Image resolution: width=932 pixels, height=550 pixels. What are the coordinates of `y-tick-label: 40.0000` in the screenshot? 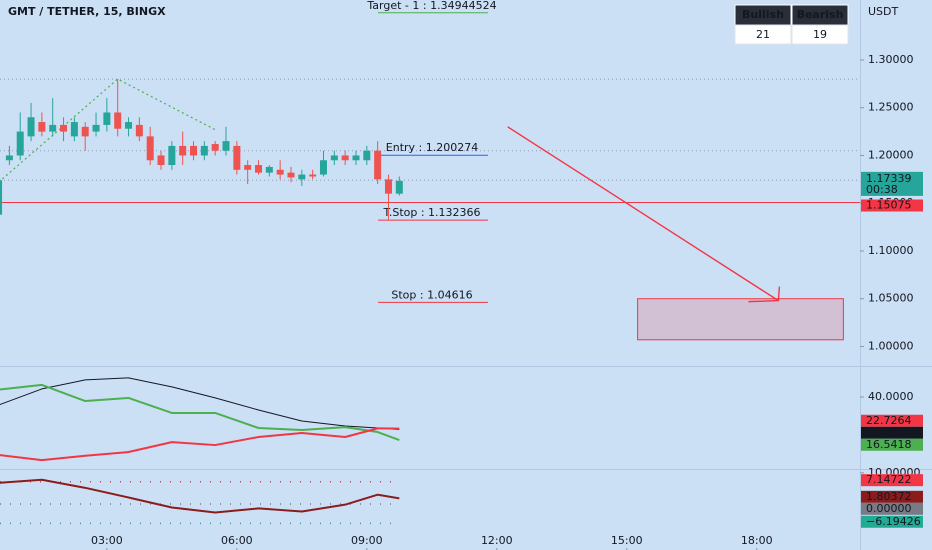 It's located at (891, 396).